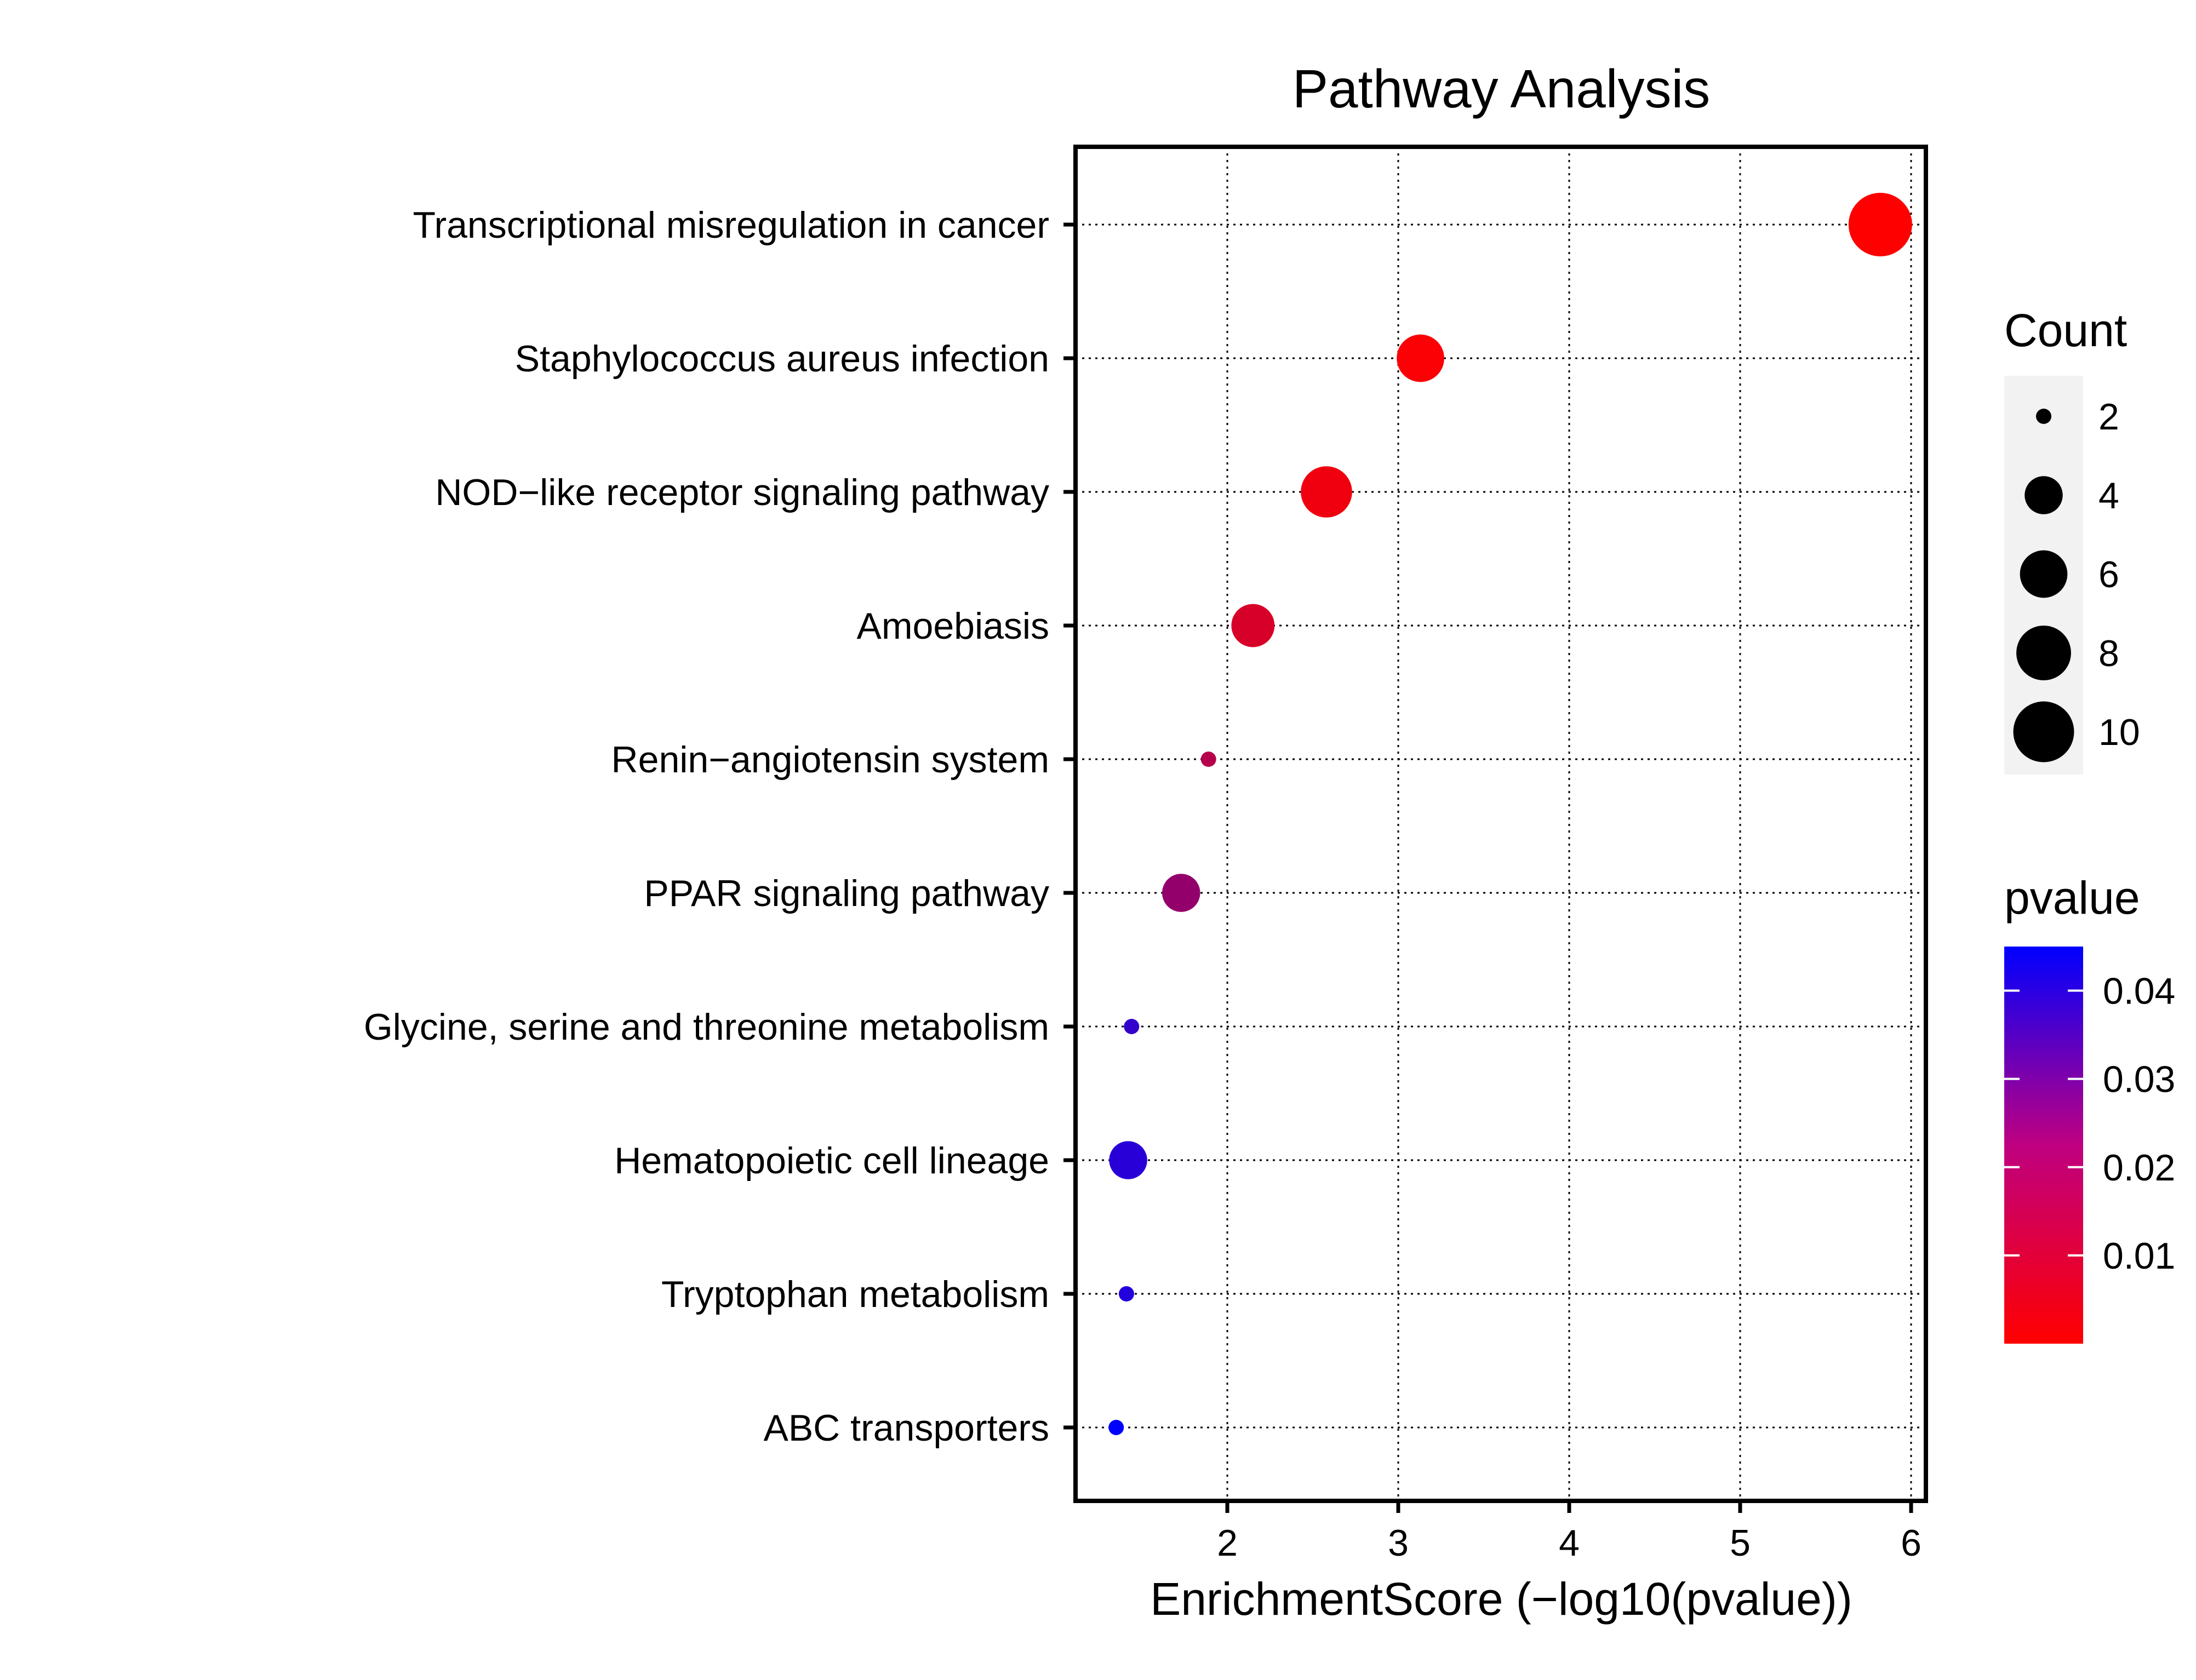 This screenshot has width=2196, height=1680. What do you see at coordinates (1912, 1543) in the screenshot?
I see `x-tick-label: 6` at bounding box center [1912, 1543].